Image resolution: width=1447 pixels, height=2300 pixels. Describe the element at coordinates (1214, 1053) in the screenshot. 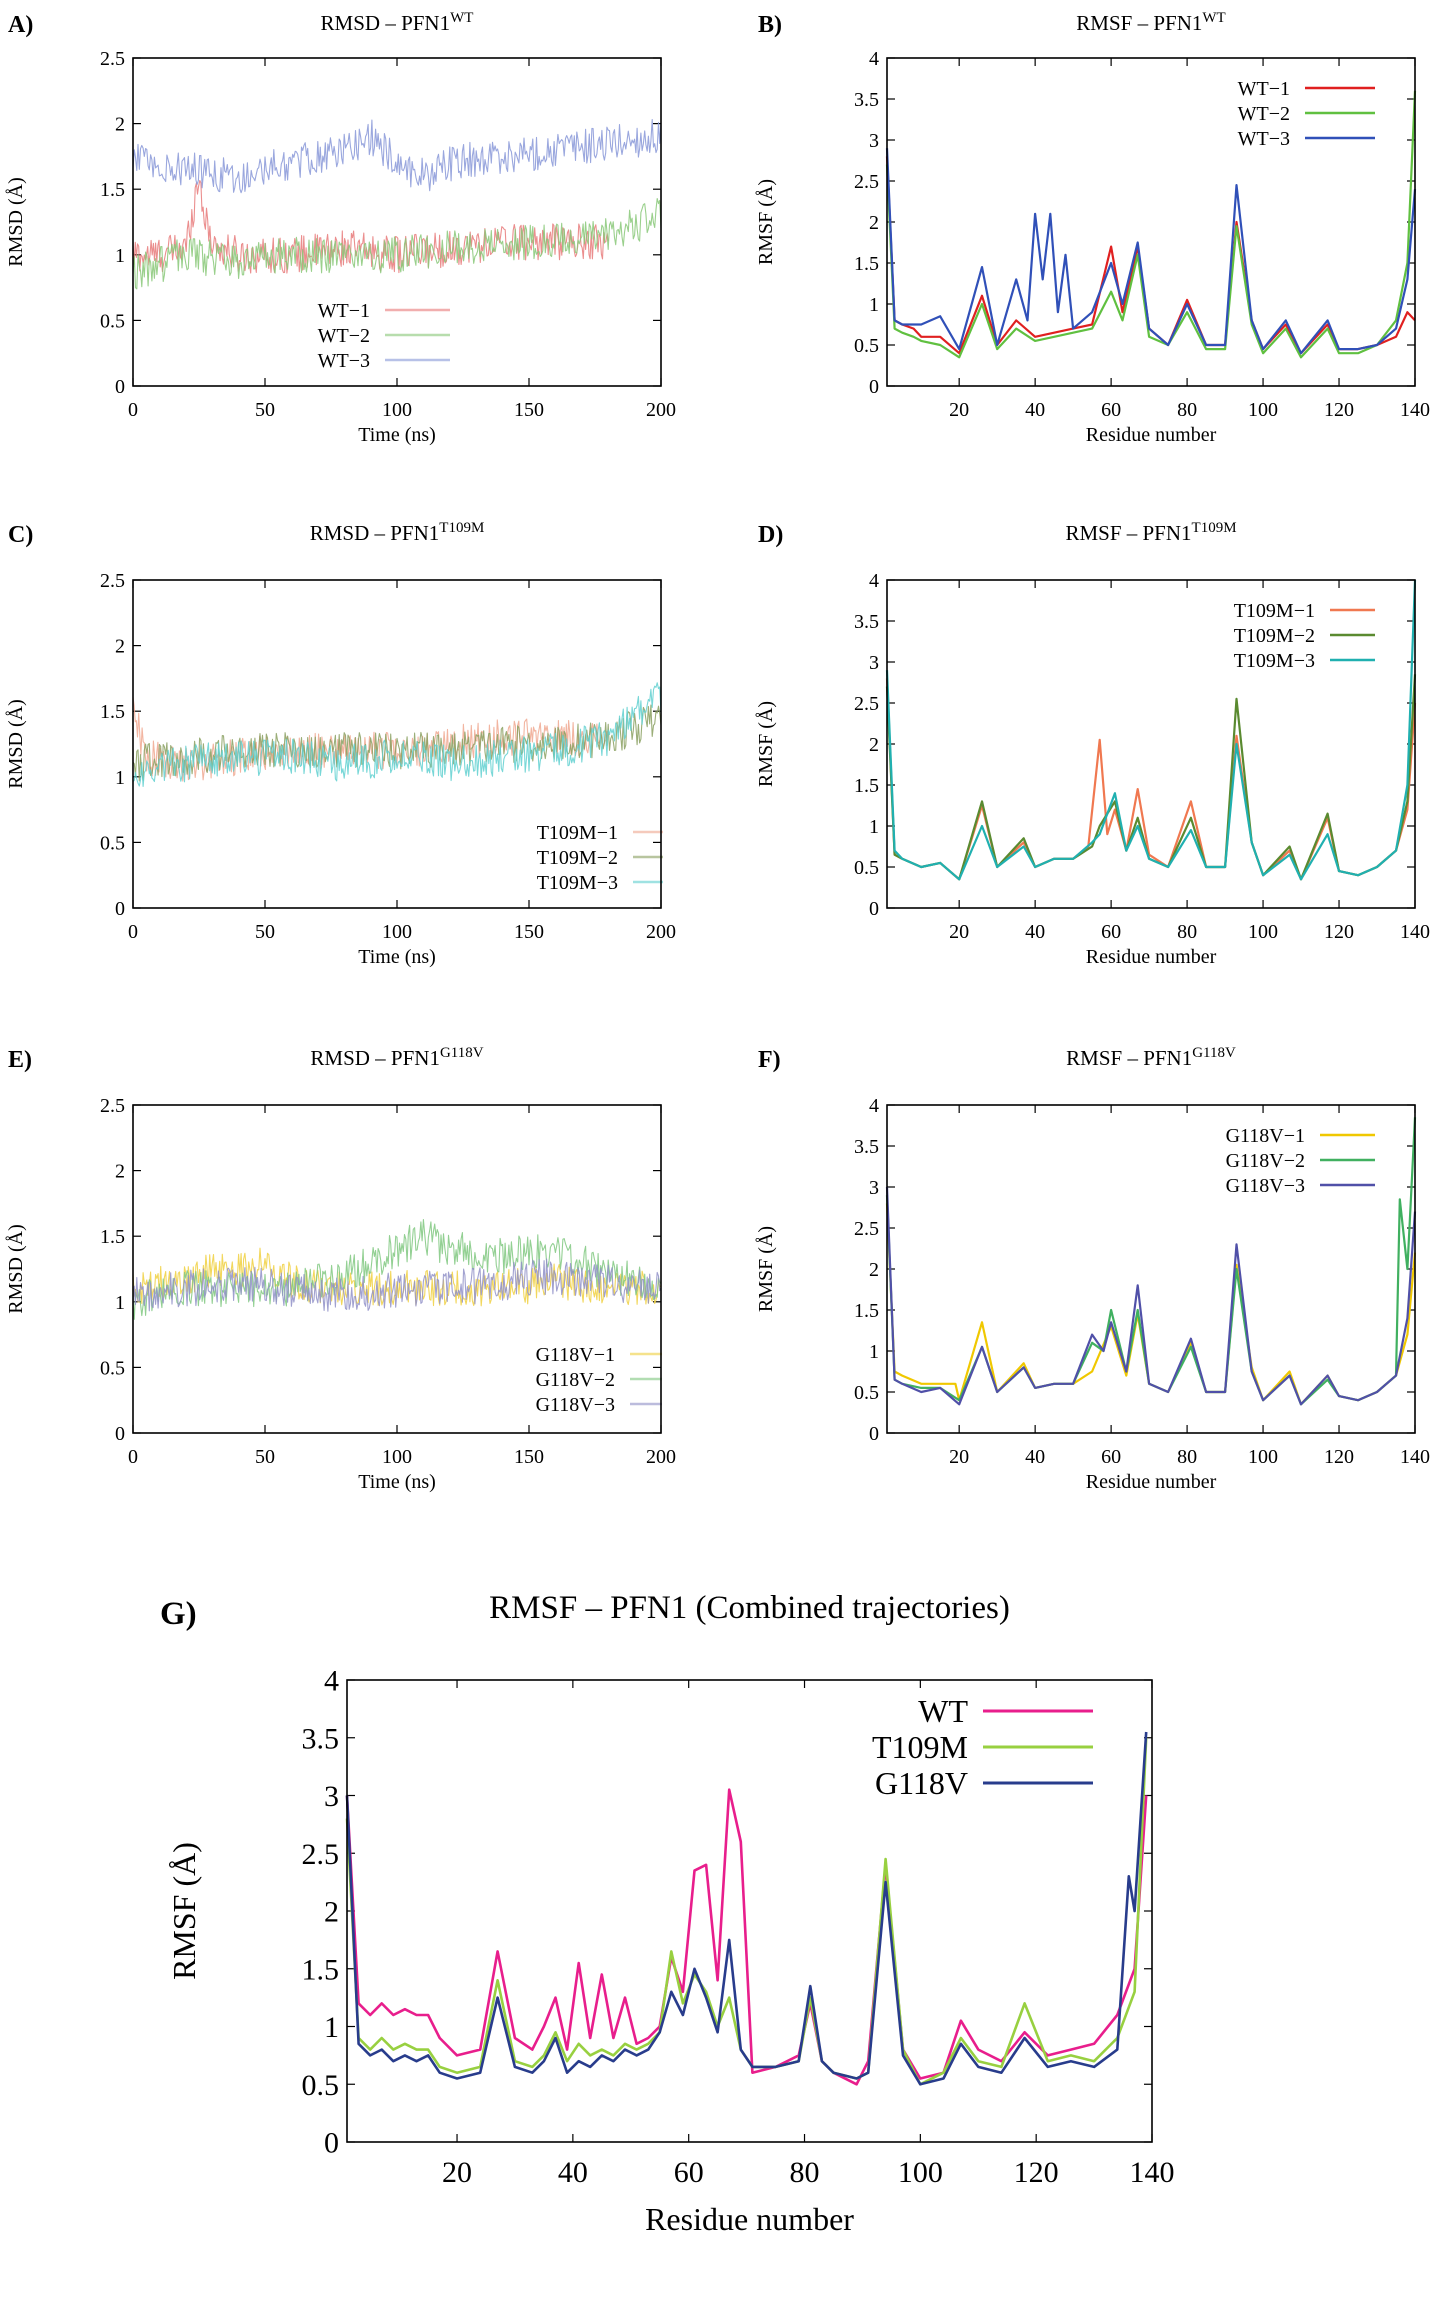

I see `chart-title-superscript: G118V` at that location.